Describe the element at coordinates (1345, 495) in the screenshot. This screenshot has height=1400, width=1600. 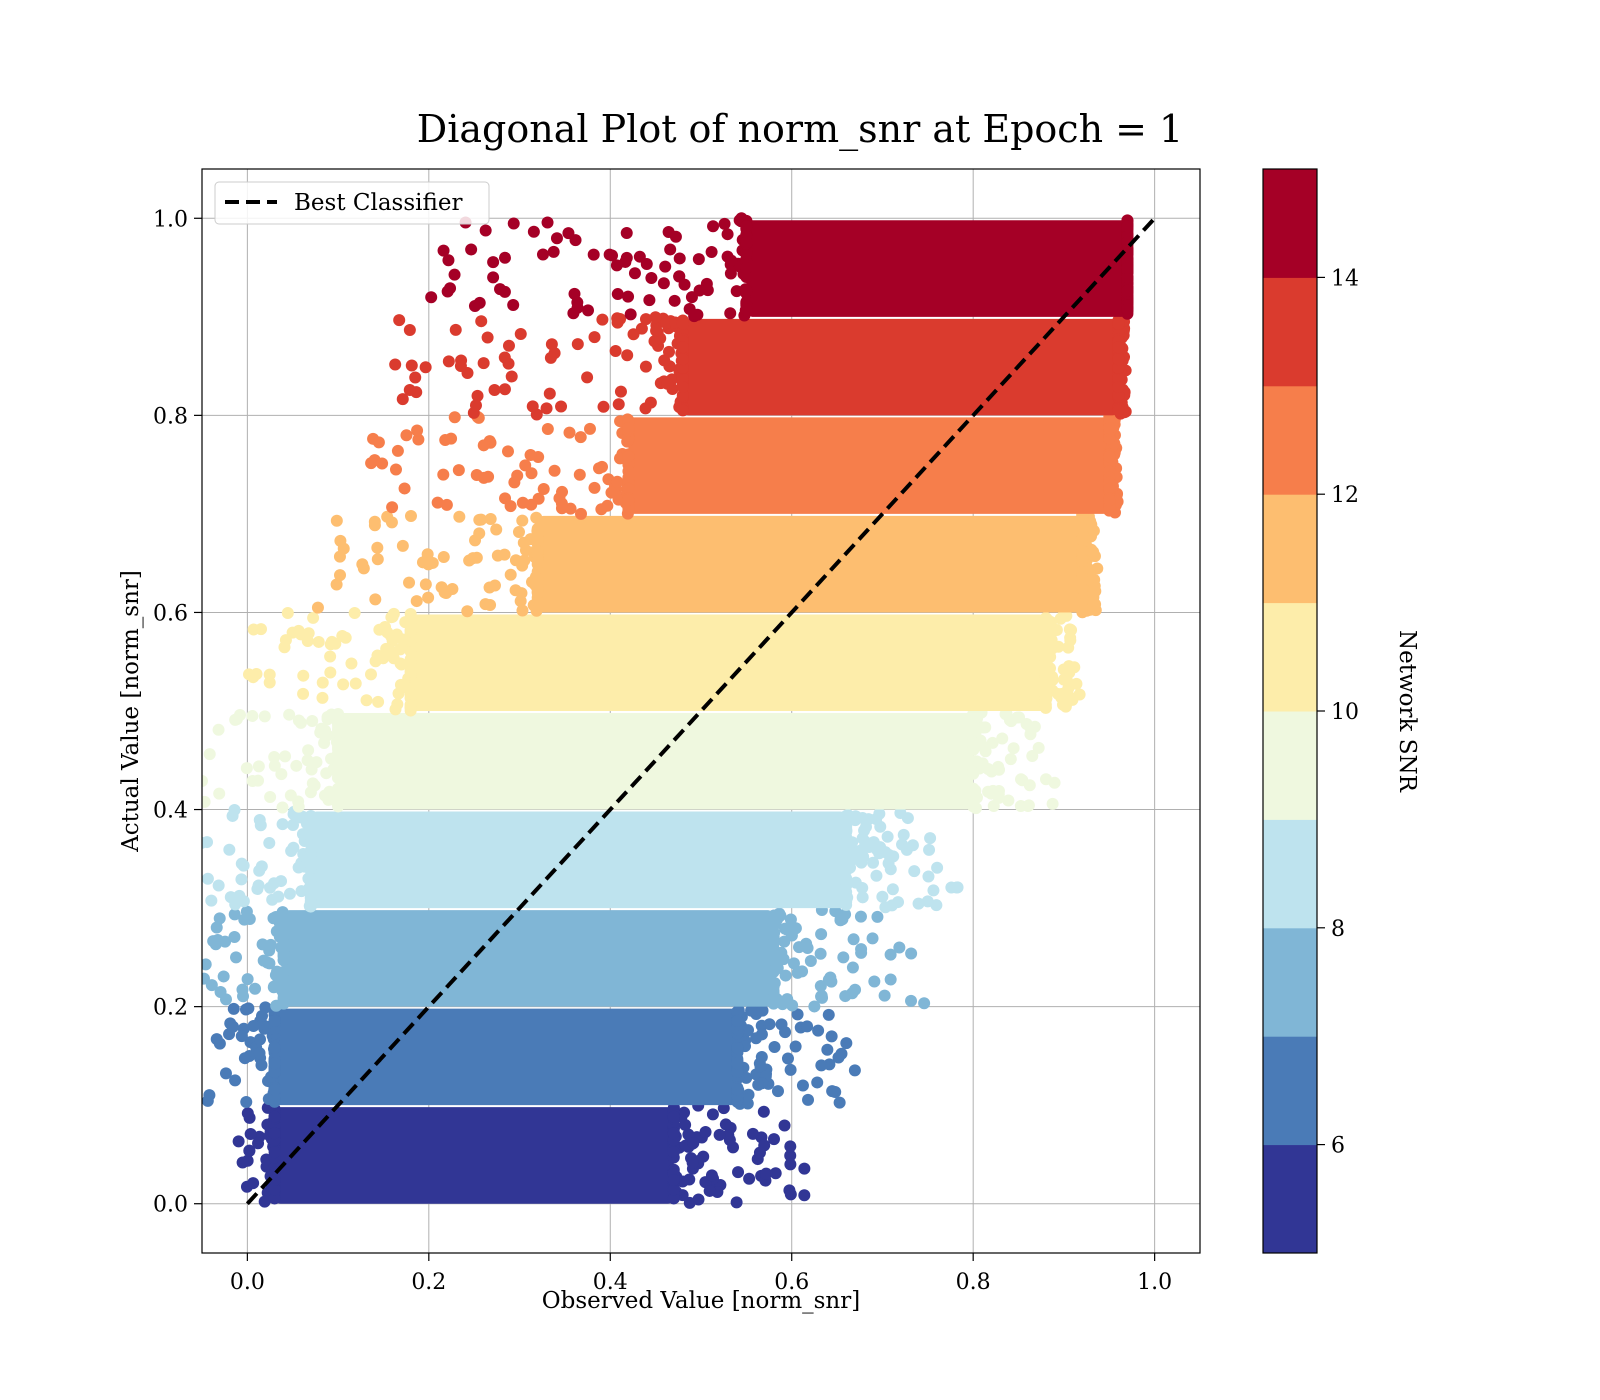
I see `colorbar-tick-label: 12` at that location.